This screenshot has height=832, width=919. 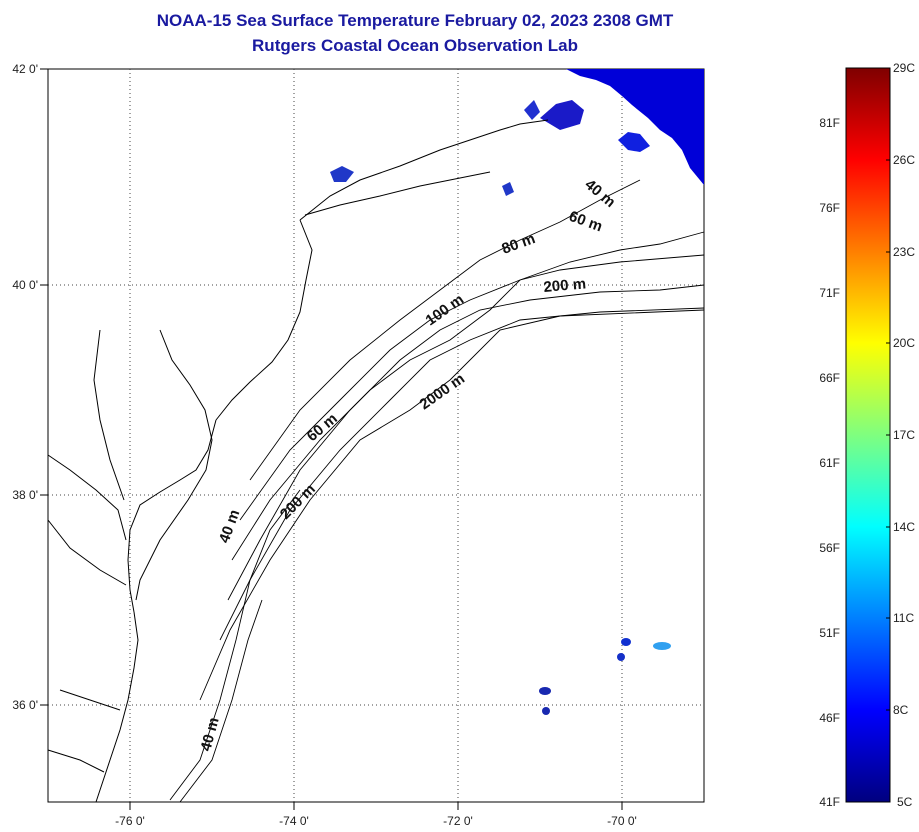 What do you see at coordinates (829, 718) in the screenshot?
I see `fahrenheit-label: 46F` at bounding box center [829, 718].